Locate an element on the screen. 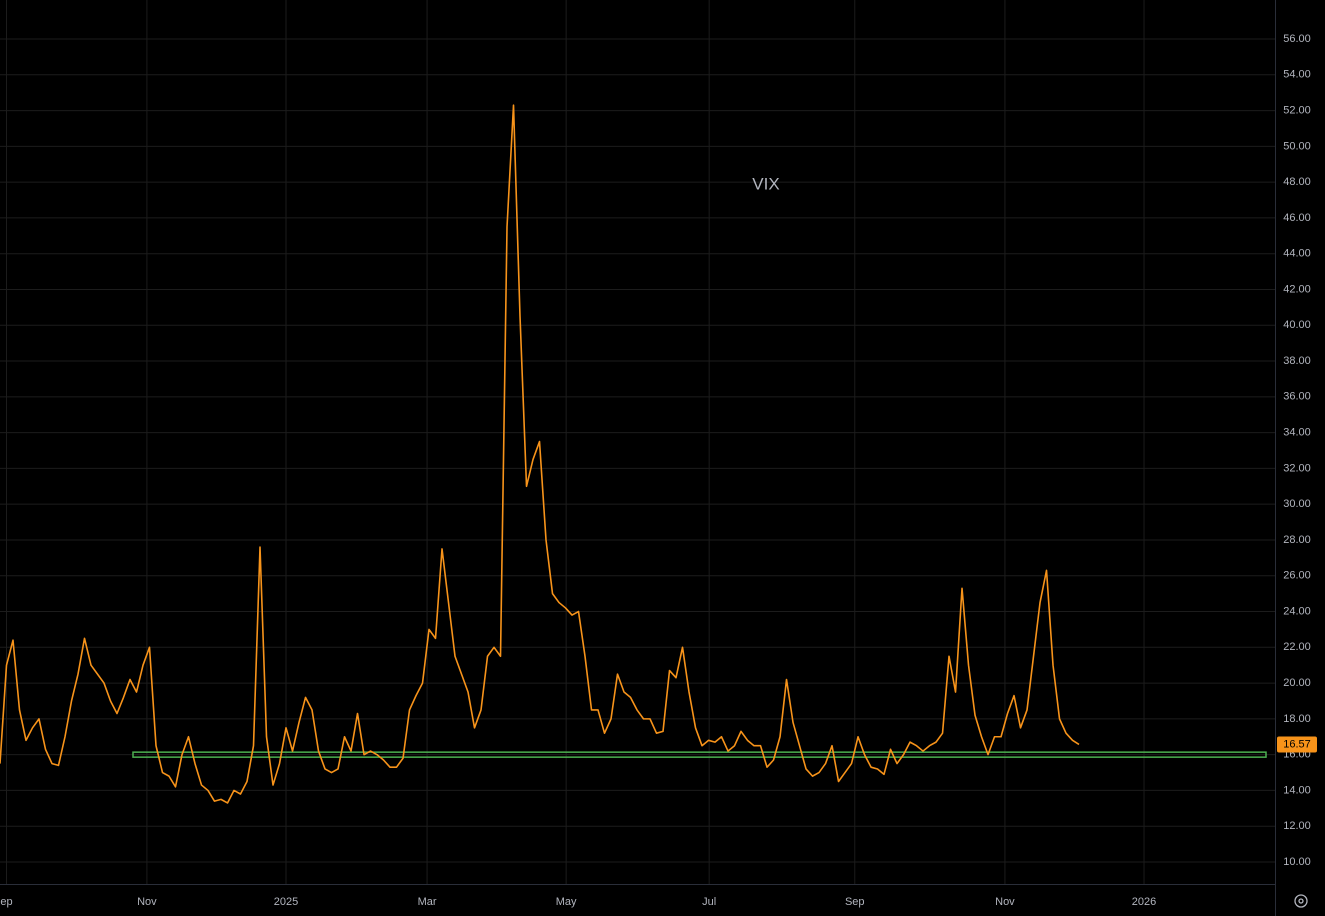 The height and width of the screenshot is (916, 1325). y-tick-label: 40.00 is located at coordinates (1297, 325).